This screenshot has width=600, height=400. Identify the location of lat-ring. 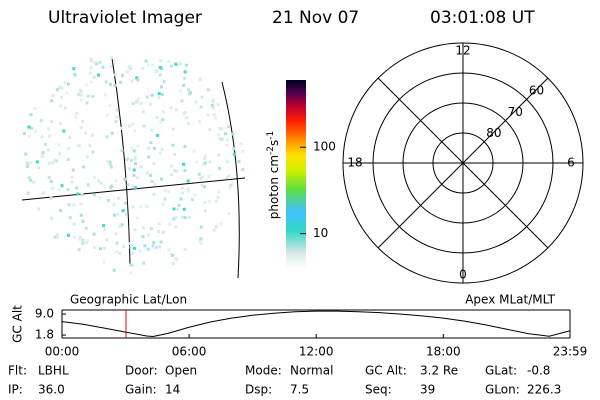
(463, 163).